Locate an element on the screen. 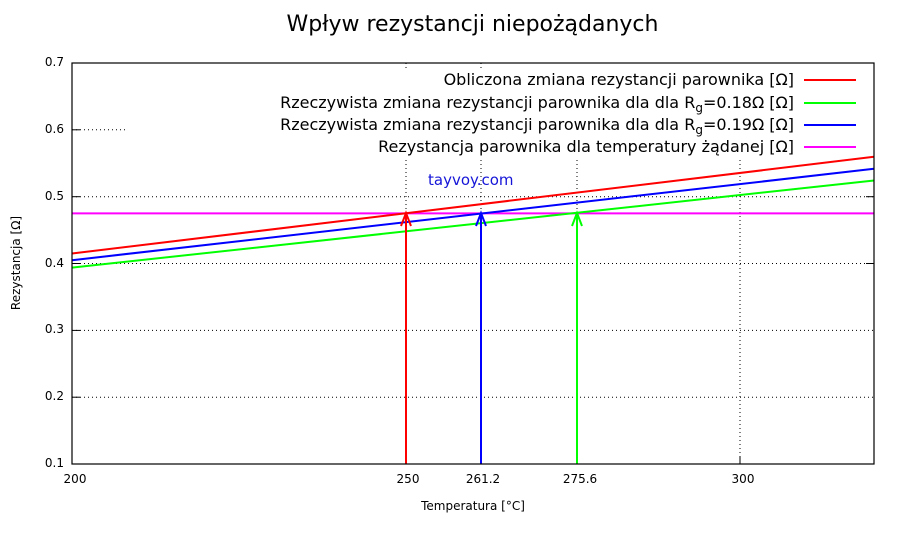  x-tick: 275.6 is located at coordinates (580, 479).